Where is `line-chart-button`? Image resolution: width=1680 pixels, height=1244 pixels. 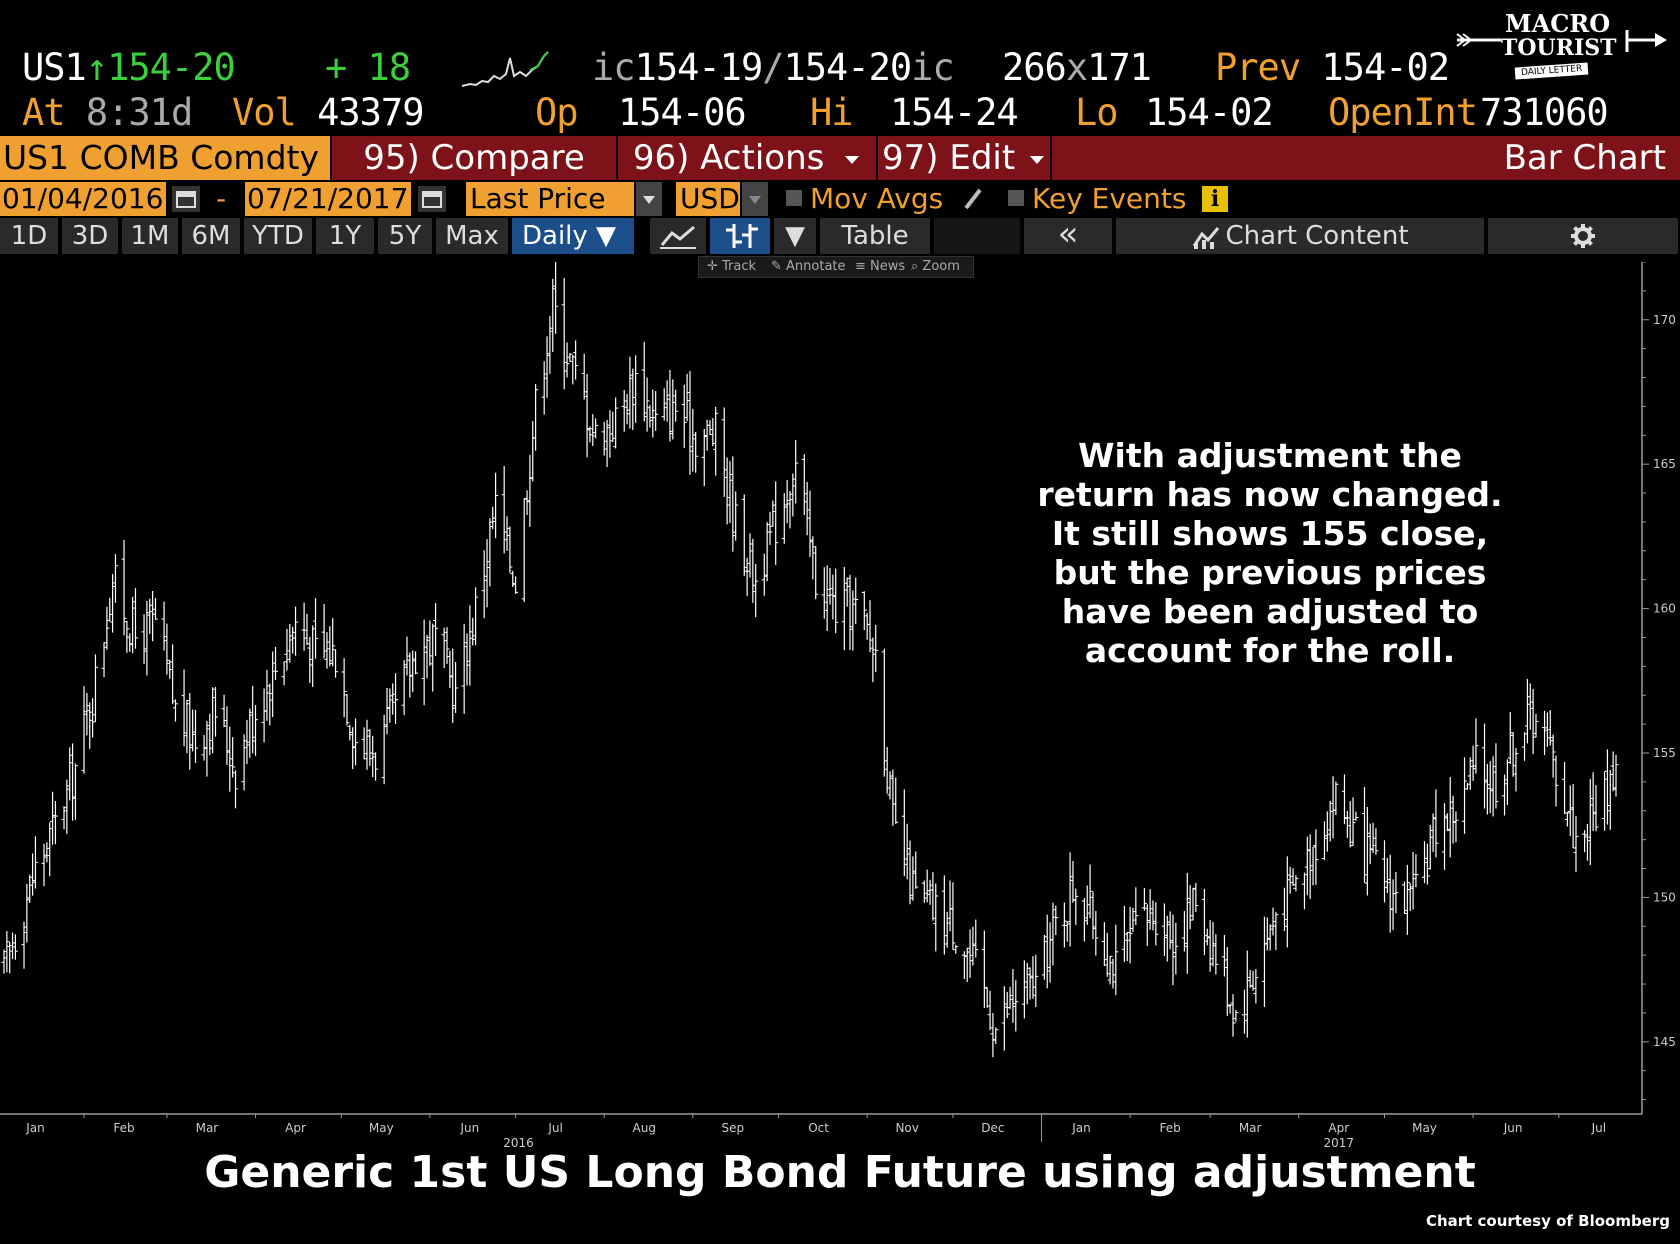 line-chart-button is located at coordinates (679, 236).